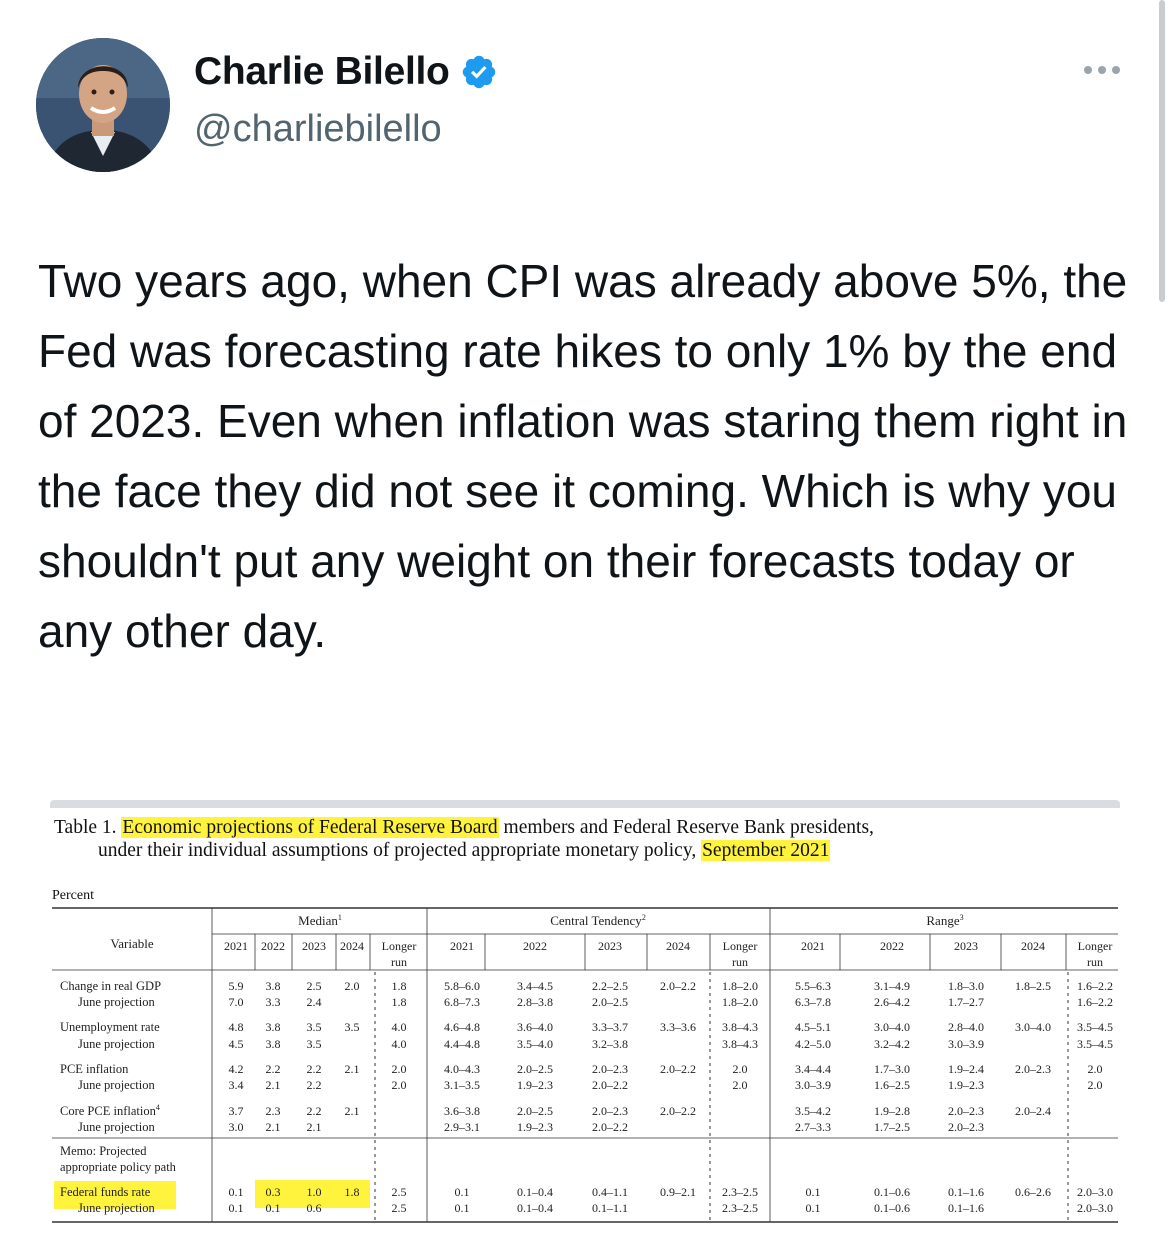  Describe the element at coordinates (352, 1027) in the screenshot. I see `cell-2-median-3: 3.5` at that location.